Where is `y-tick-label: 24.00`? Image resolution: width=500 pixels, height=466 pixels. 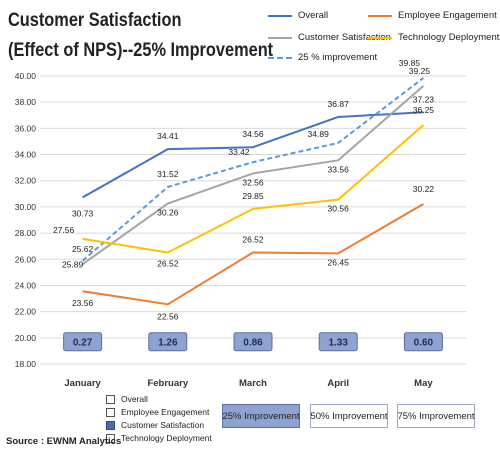
y-tick-label: 24.00 is located at coordinates (26, 285).